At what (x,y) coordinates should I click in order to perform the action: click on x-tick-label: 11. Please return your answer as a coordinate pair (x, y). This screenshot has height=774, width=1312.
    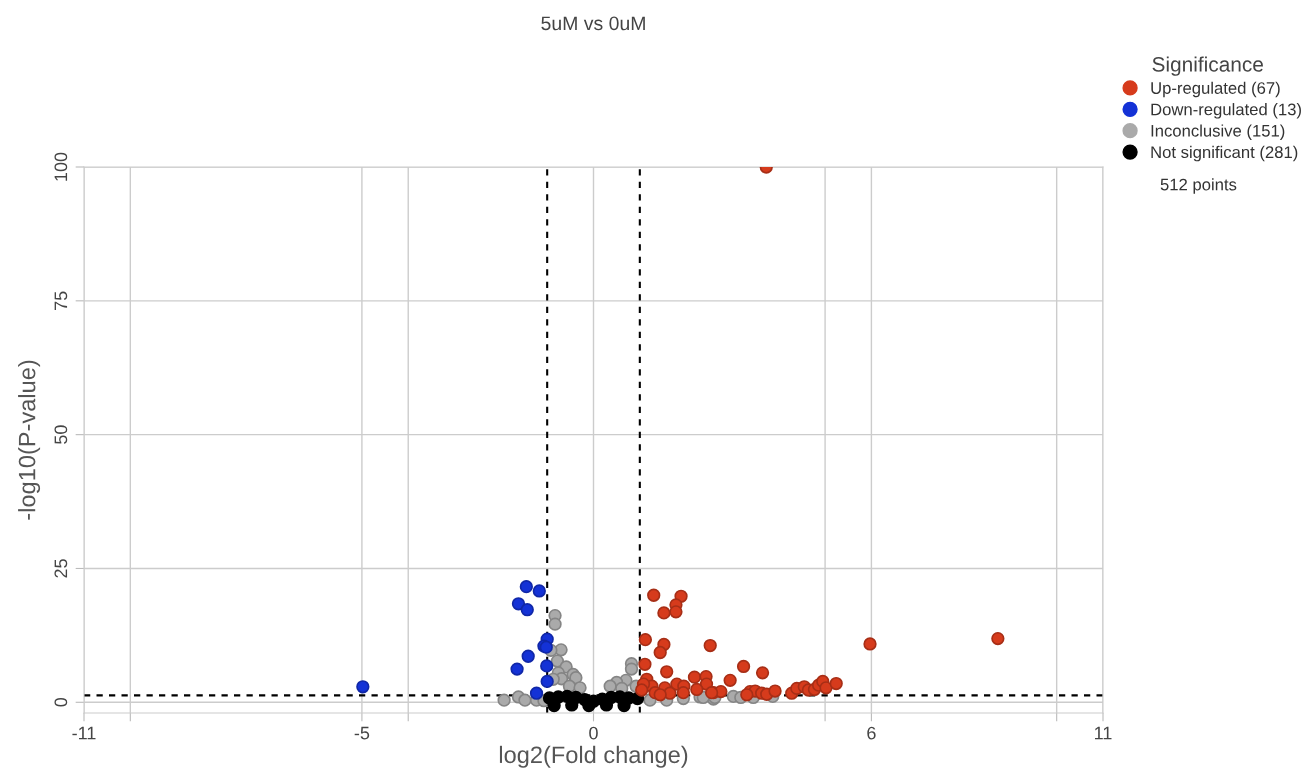
    Looking at the image, I should click on (1103, 733).